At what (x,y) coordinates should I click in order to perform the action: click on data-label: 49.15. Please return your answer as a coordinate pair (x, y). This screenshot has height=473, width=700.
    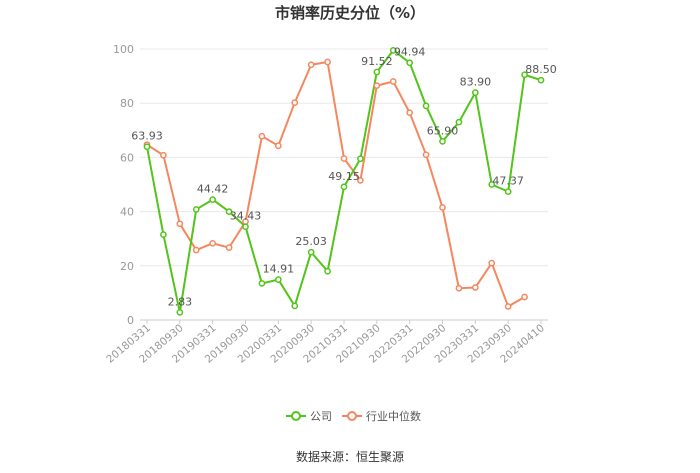
    Looking at the image, I should click on (344, 176).